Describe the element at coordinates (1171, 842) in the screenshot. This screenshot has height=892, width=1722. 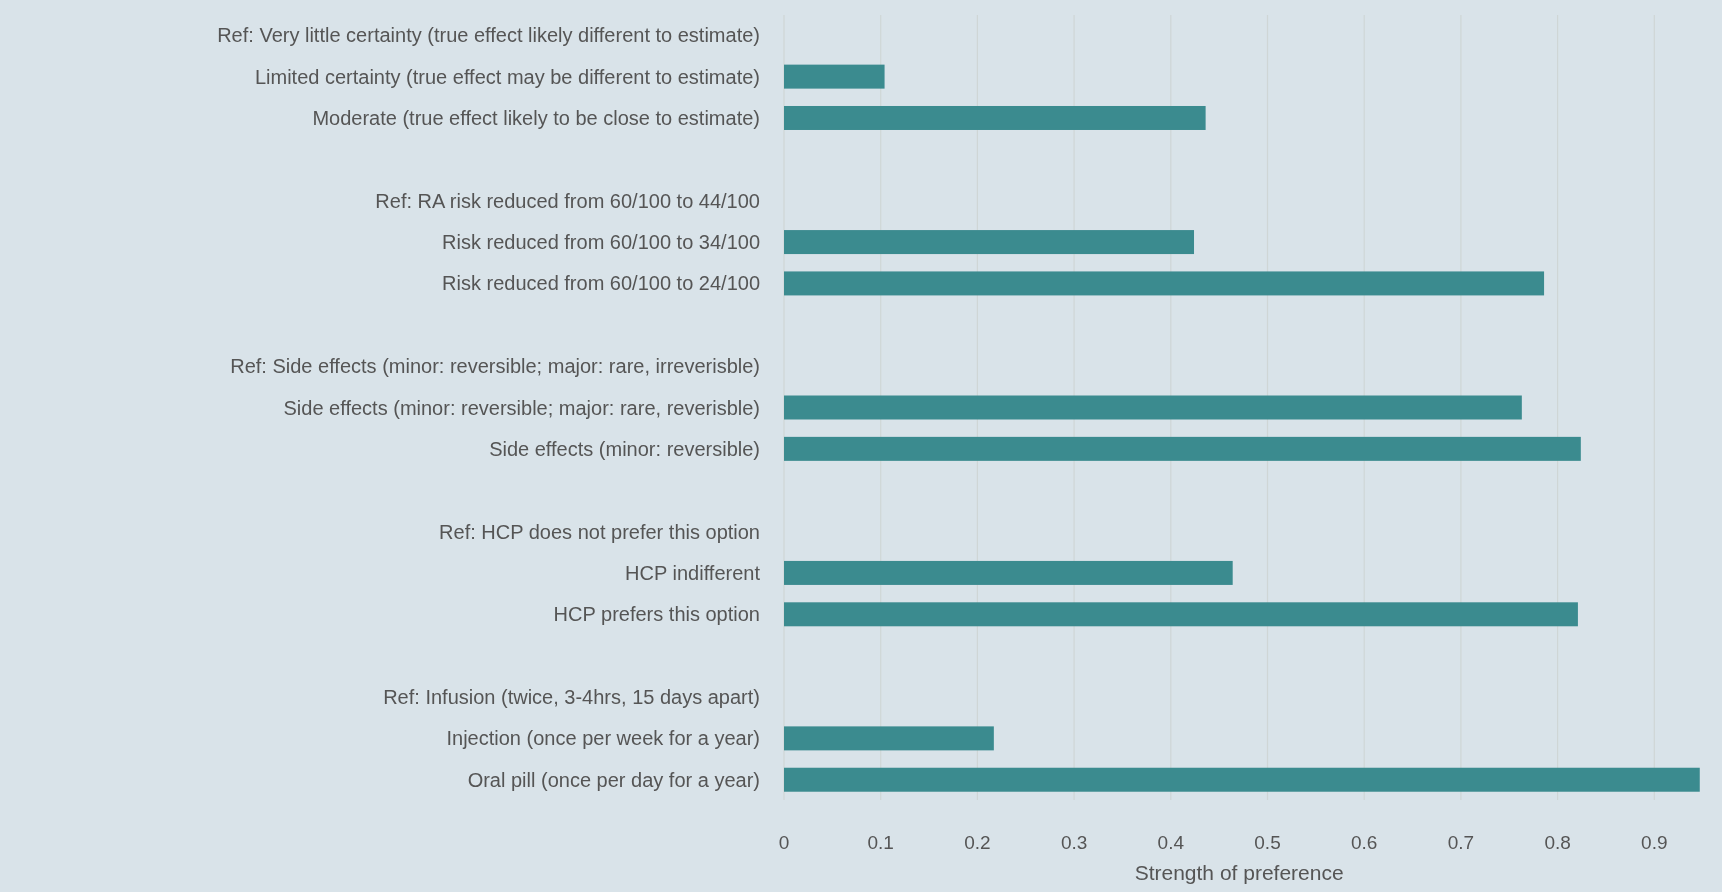
I see `x-tick-label: 0.4` at that location.